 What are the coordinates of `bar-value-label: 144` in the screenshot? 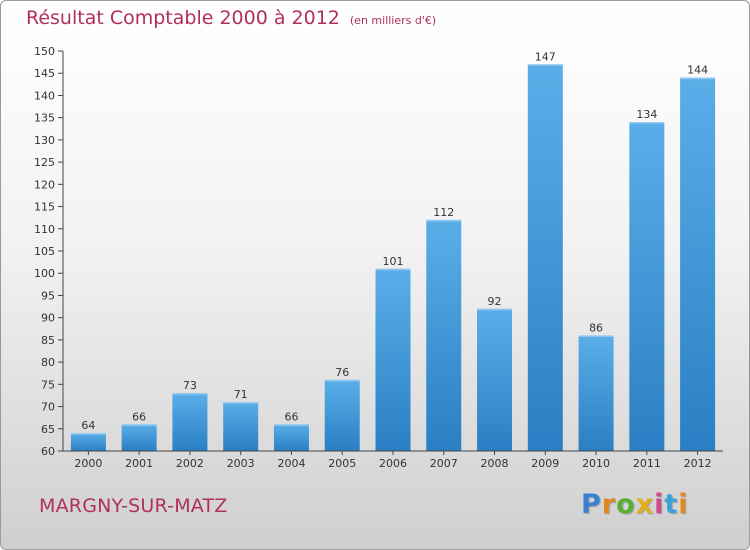 It's located at (697, 70).